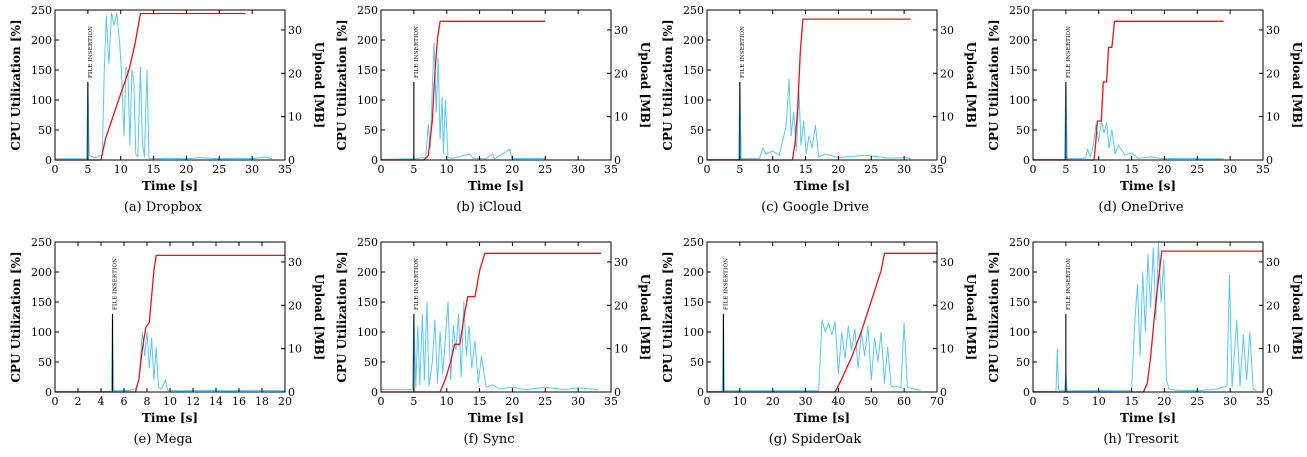 The height and width of the screenshot is (457, 1307). I want to click on chart-caption: (d) OneDrive, so click(1141, 207).